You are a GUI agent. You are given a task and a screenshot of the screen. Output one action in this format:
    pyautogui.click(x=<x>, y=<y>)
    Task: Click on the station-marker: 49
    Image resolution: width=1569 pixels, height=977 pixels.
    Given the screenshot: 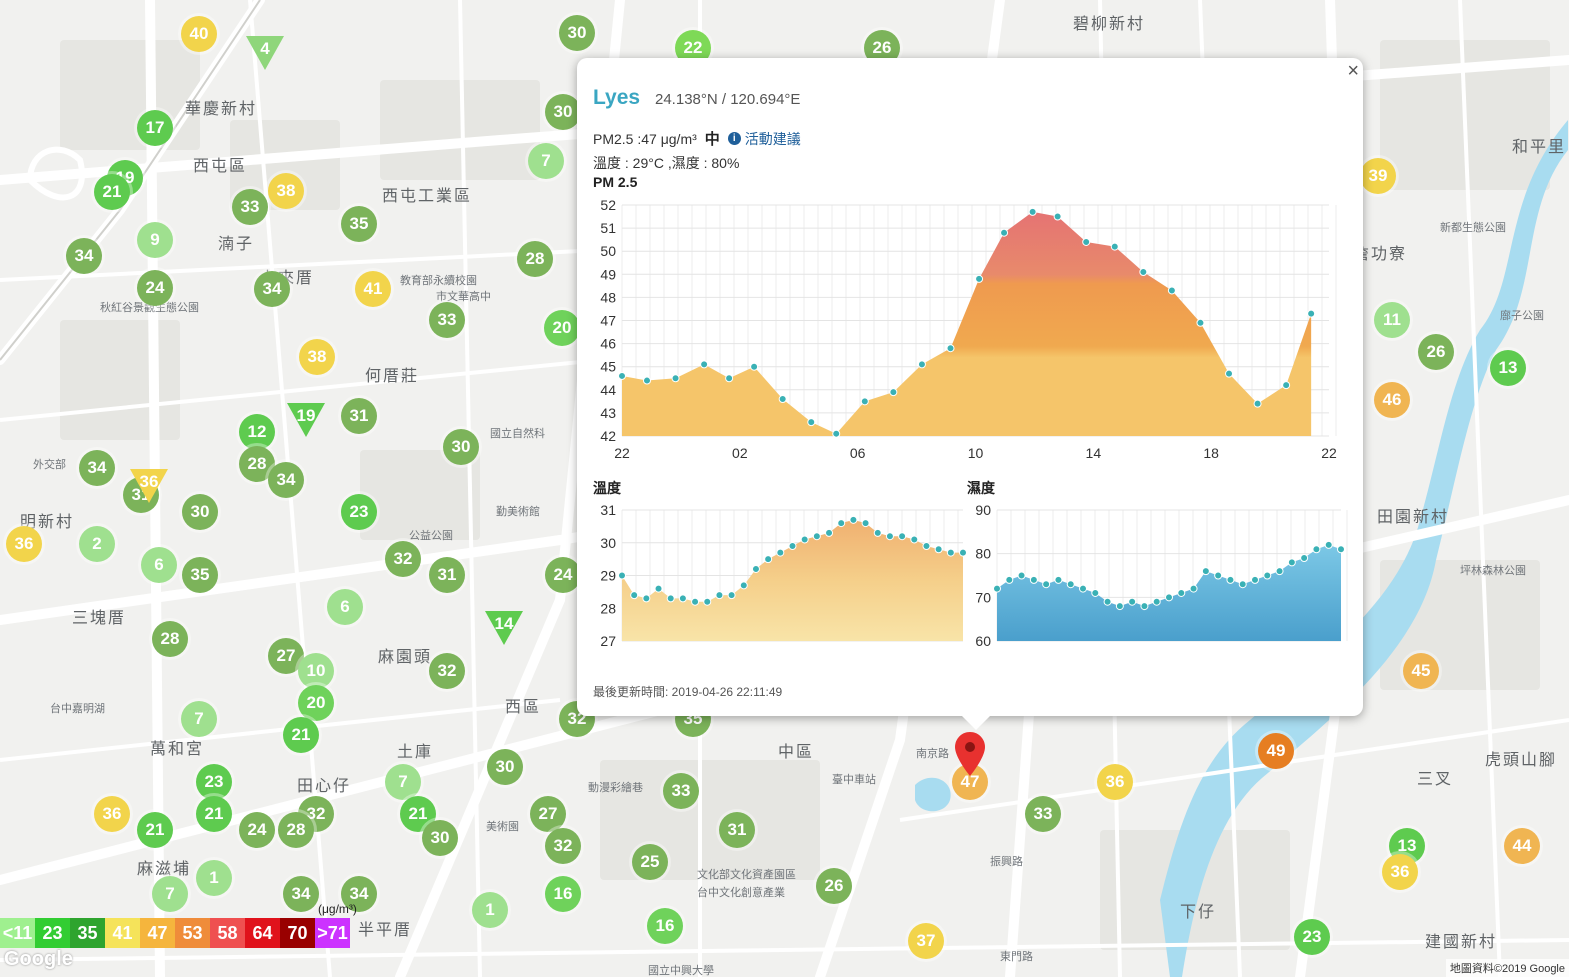 What is the action you would take?
    pyautogui.click(x=1276, y=751)
    